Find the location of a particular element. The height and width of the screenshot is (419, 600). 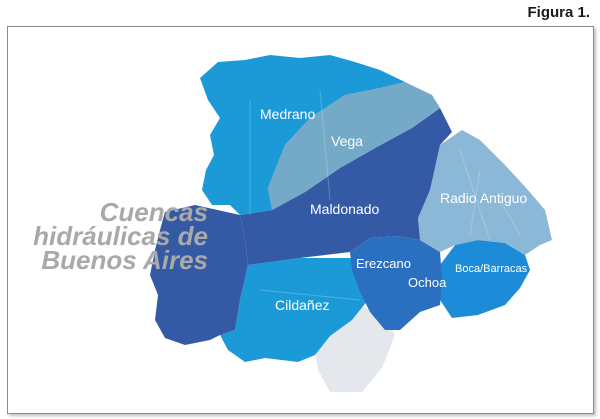

map-title: Cuencas hidráulicas de Buenos Aires is located at coordinates (120, 236).